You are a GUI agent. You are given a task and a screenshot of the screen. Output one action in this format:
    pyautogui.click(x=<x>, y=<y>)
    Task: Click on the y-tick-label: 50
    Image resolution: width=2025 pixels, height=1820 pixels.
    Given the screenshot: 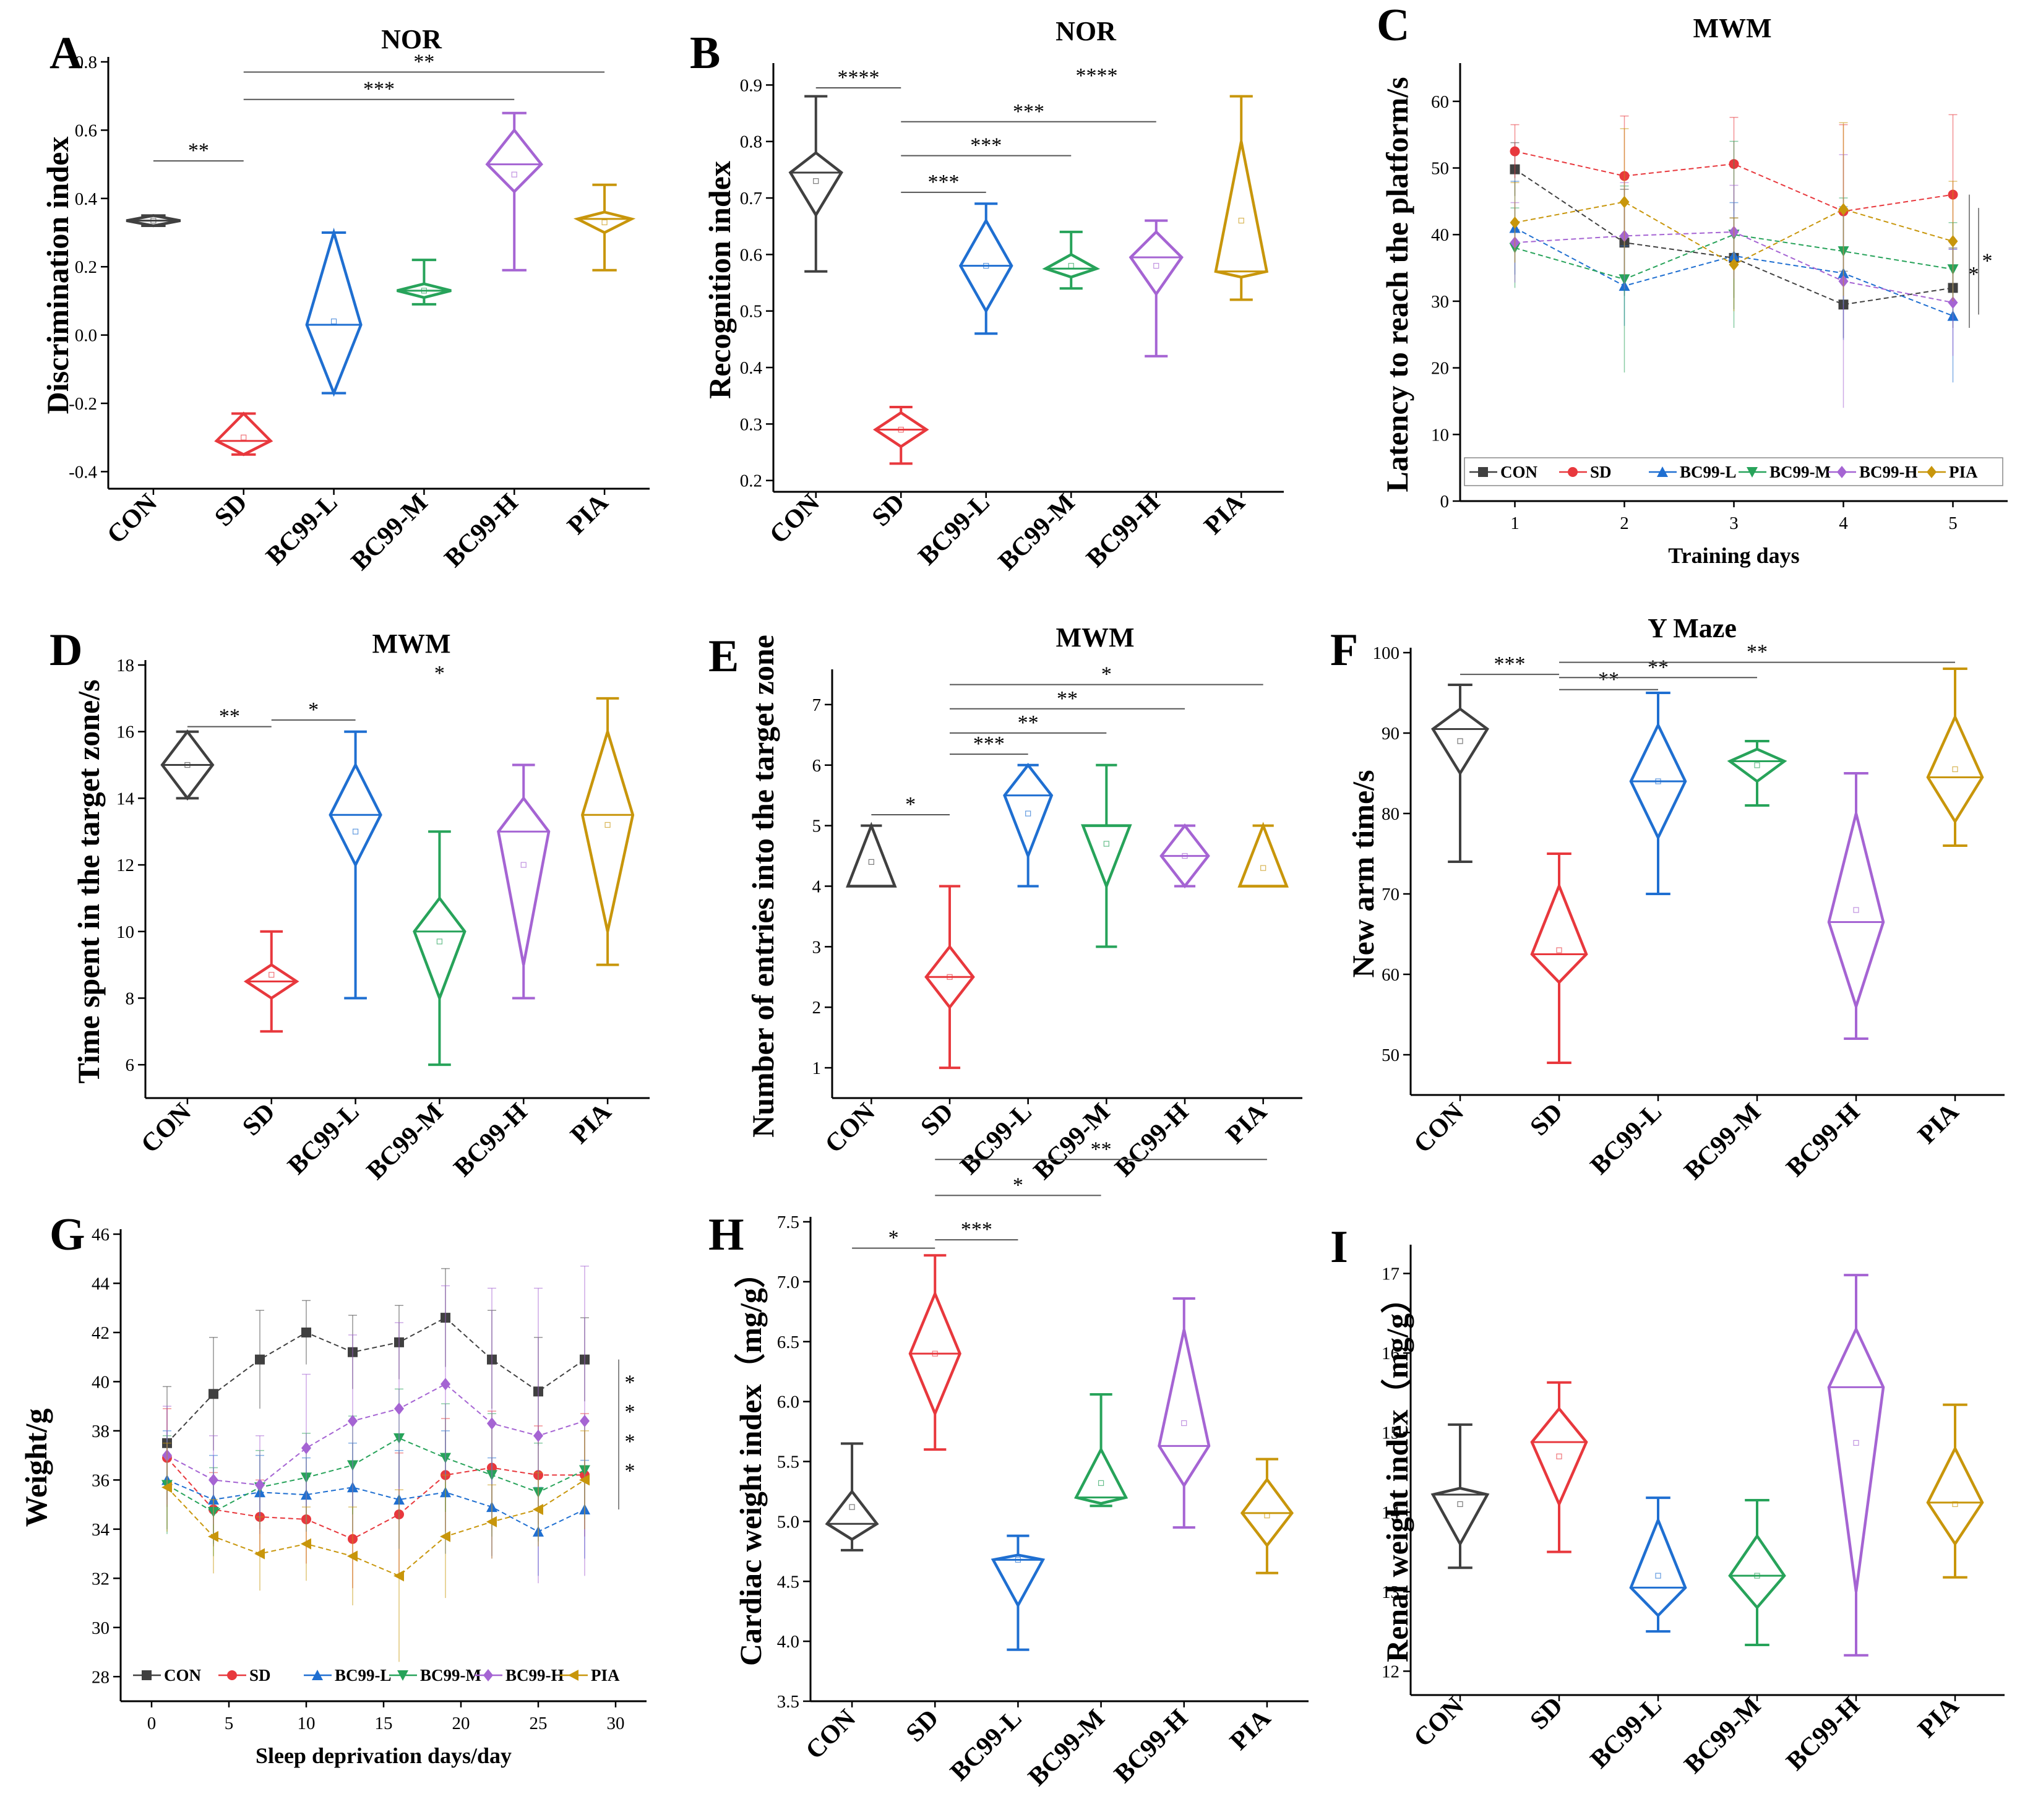 What is the action you would take?
    pyautogui.click(x=1391, y=1055)
    